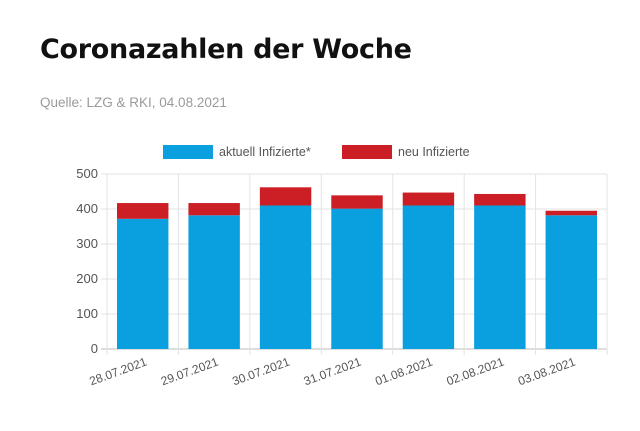  Describe the element at coordinates (261, 372) in the screenshot. I see `x-tick-label: 30.07.2021` at that location.